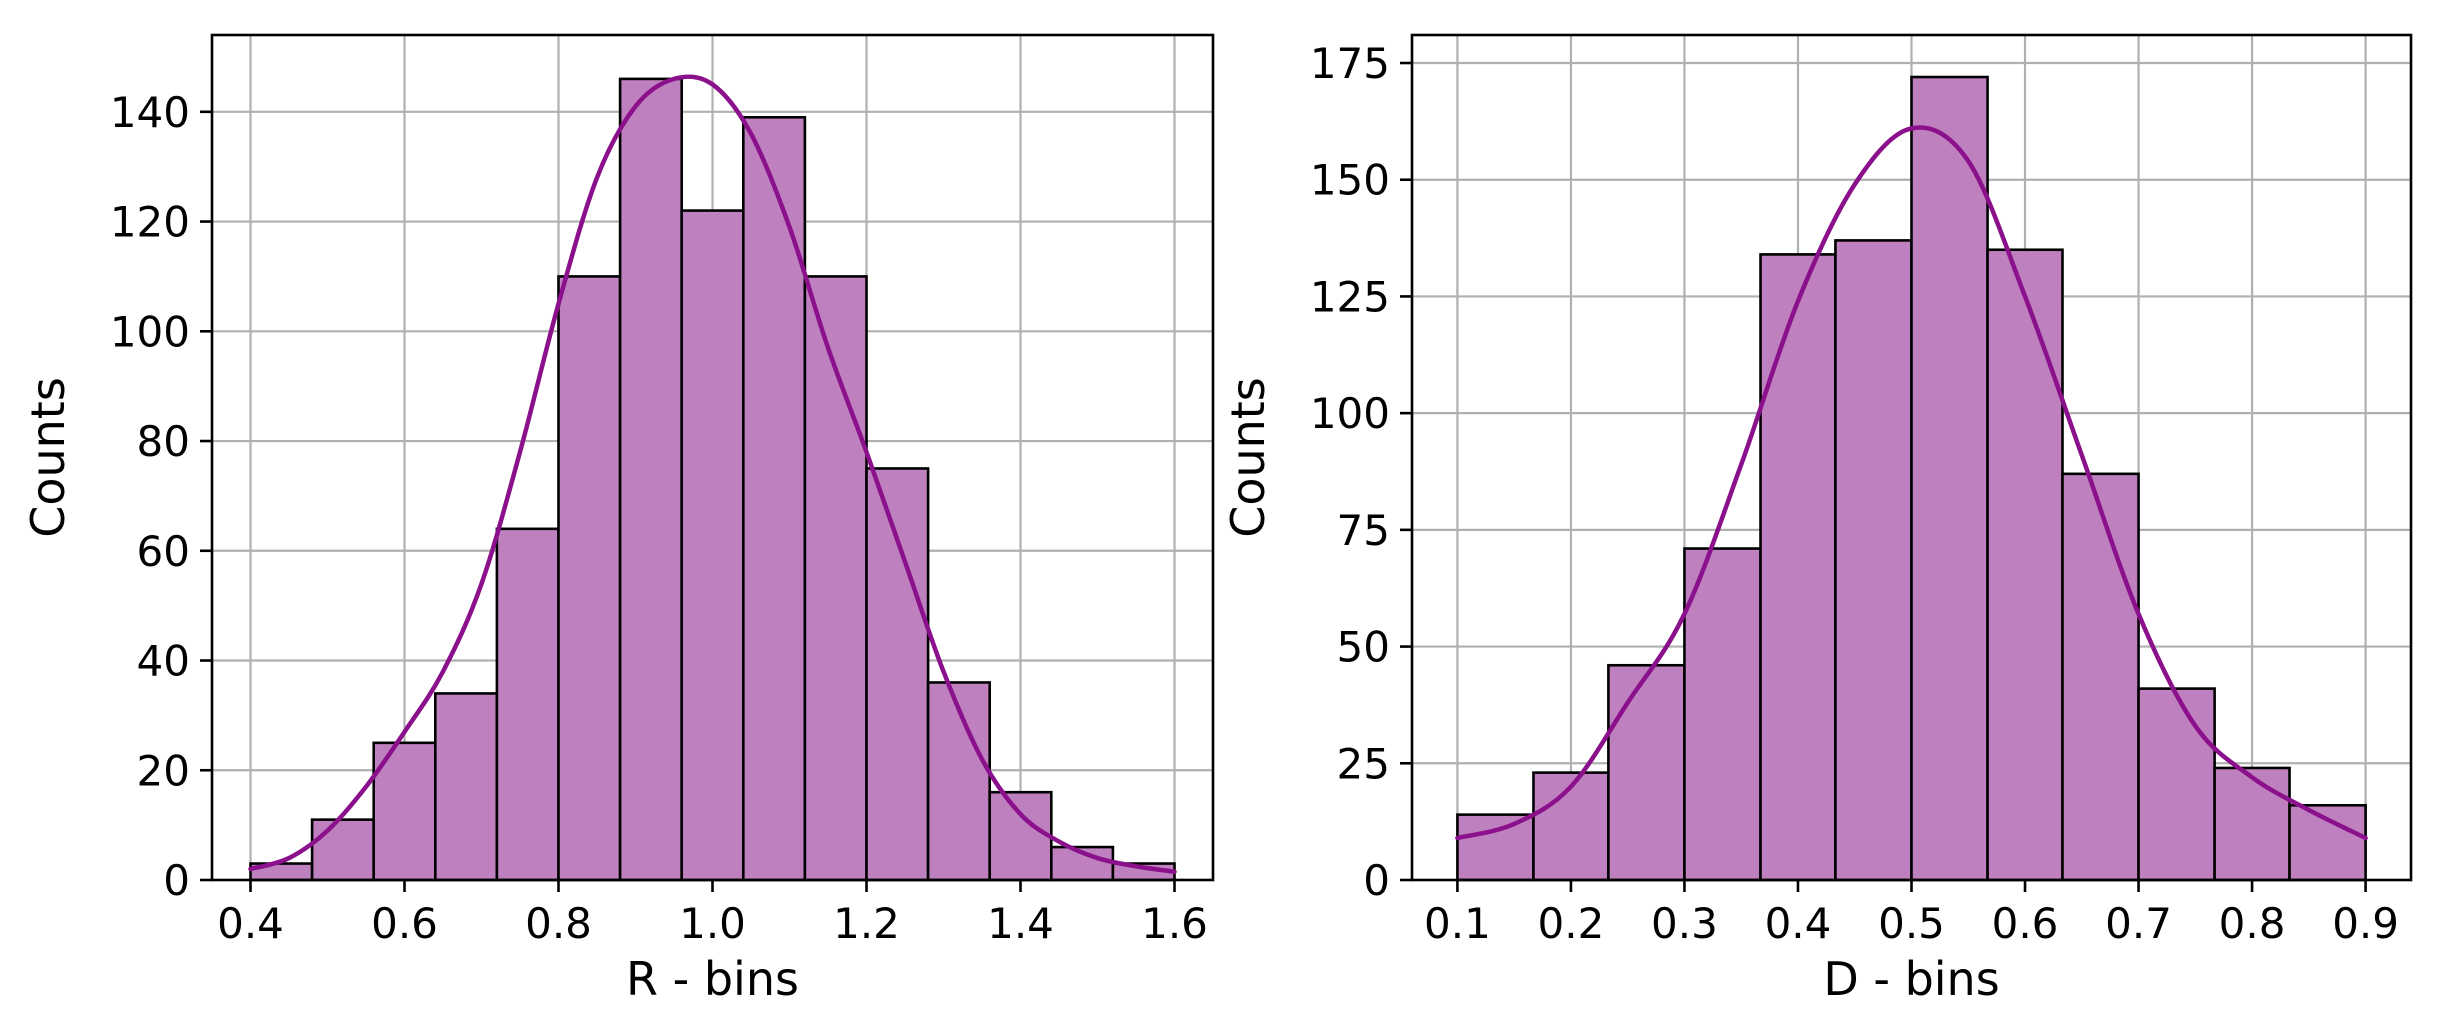  Describe the element at coordinates (1457, 923) in the screenshot. I see `x-tick-label: 0.1` at that location.